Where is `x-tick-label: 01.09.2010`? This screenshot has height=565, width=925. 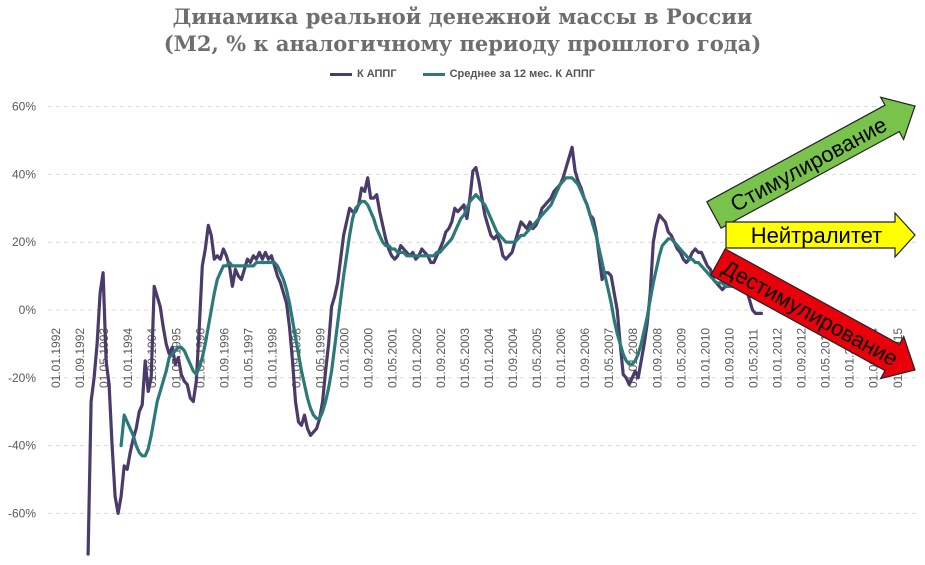 x-tick-label: 01.09.2010 is located at coordinates (729, 358).